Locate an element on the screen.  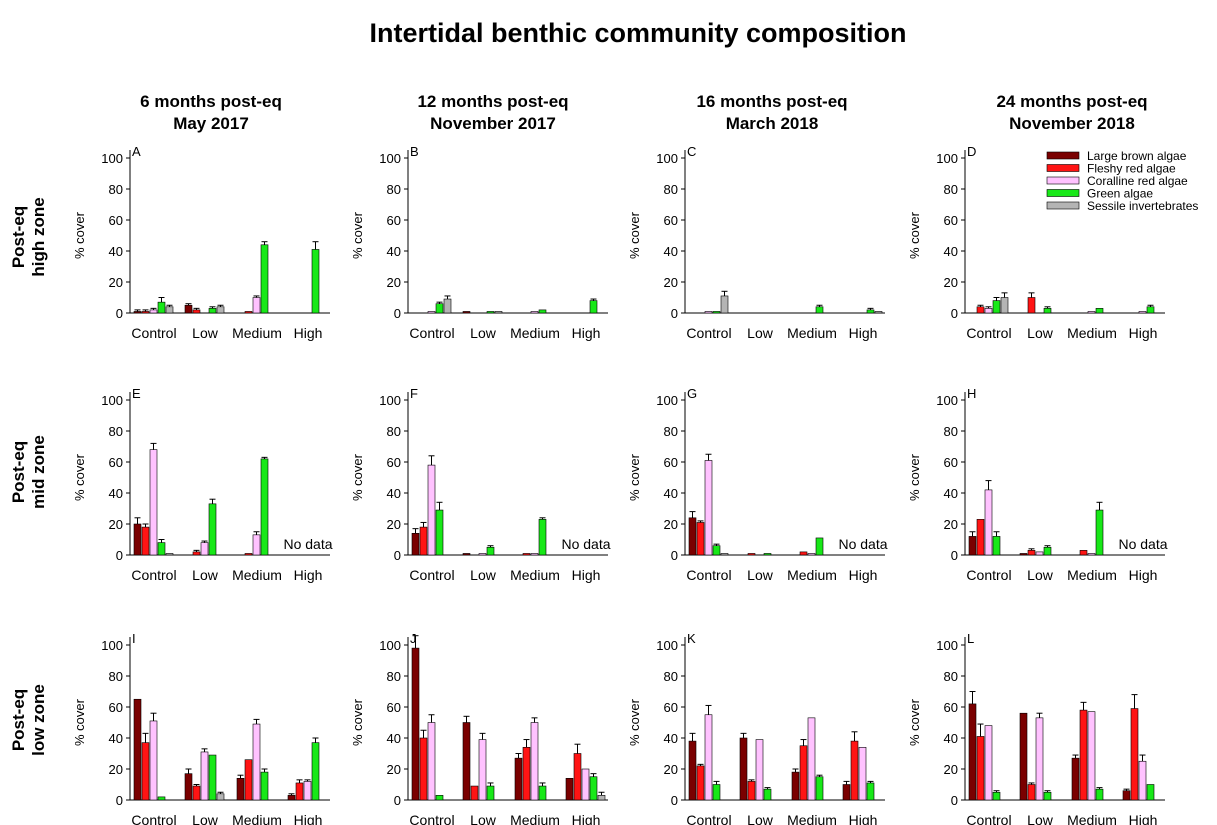
no-data-label: No data is located at coordinates (1142, 544).